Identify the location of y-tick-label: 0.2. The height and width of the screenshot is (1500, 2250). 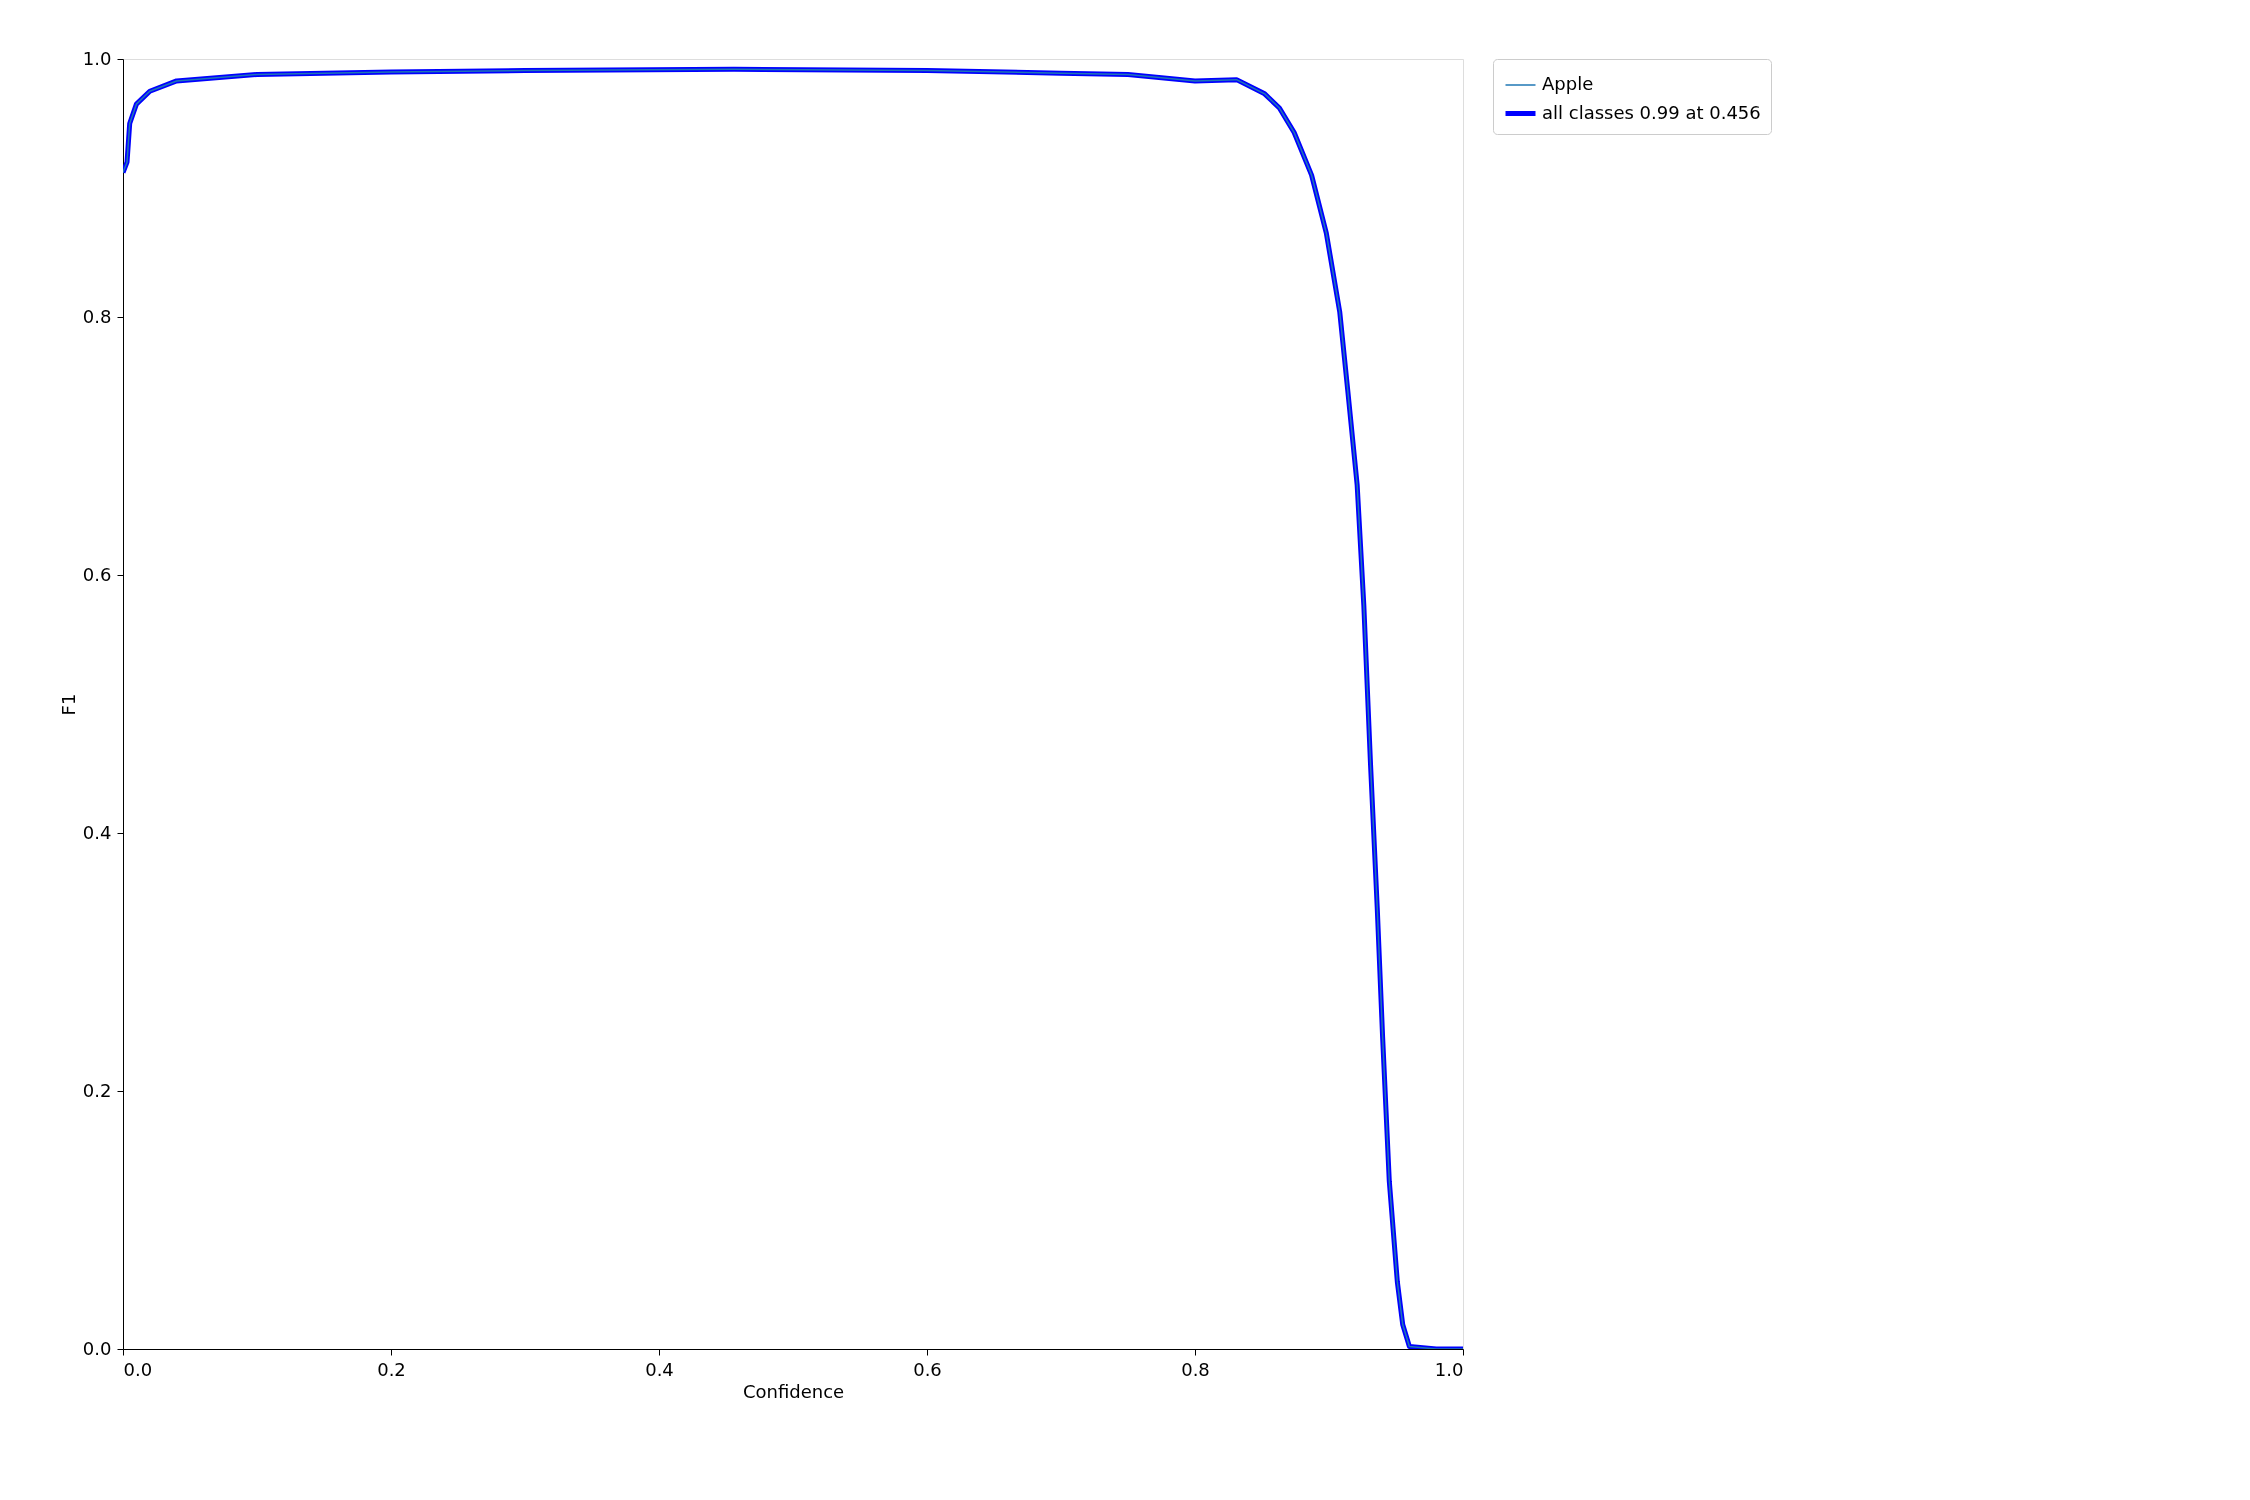
(97, 1090).